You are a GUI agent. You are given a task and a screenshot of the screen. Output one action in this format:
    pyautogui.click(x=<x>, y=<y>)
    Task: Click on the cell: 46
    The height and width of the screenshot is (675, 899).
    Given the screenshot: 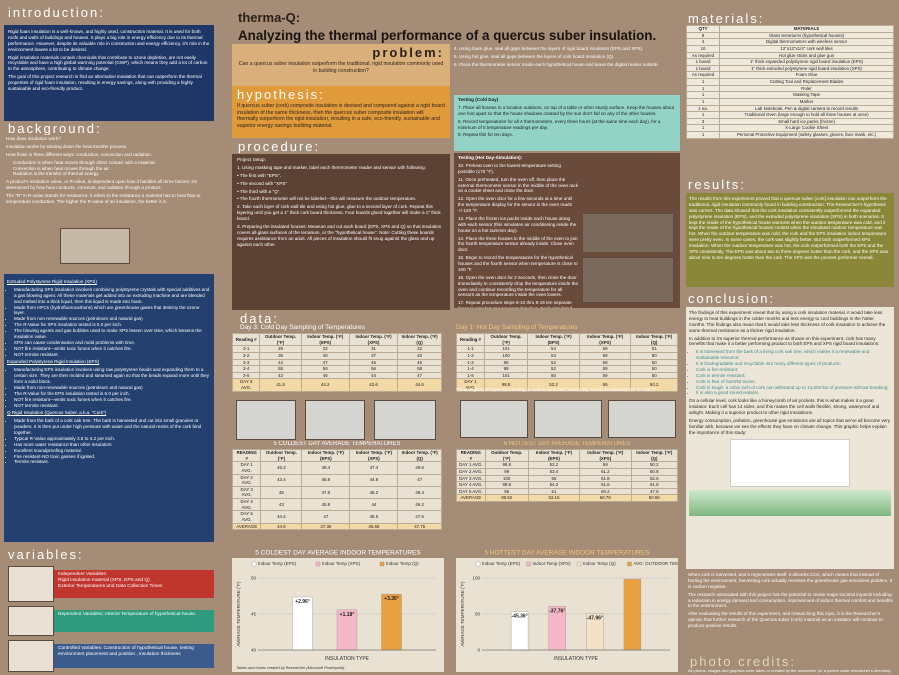 What is the action you would take?
    pyautogui.click(x=419, y=362)
    